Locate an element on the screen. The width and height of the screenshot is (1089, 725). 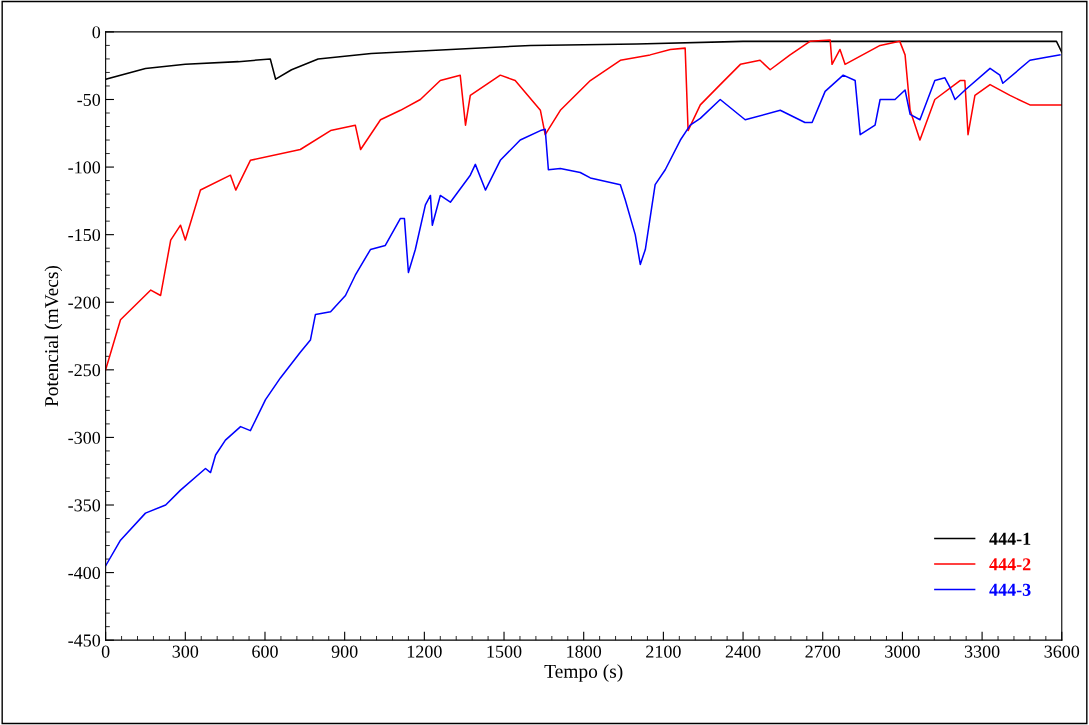
y-tick-label: -50 is located at coordinates (89, 99).